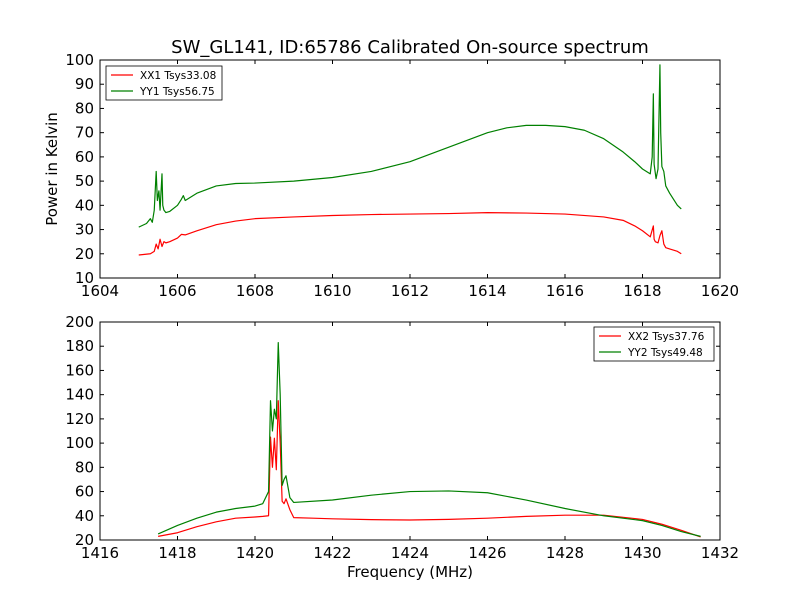 Image resolution: width=800 pixels, height=600 pixels. I want to click on y-tick-label: 160, so click(79, 370).